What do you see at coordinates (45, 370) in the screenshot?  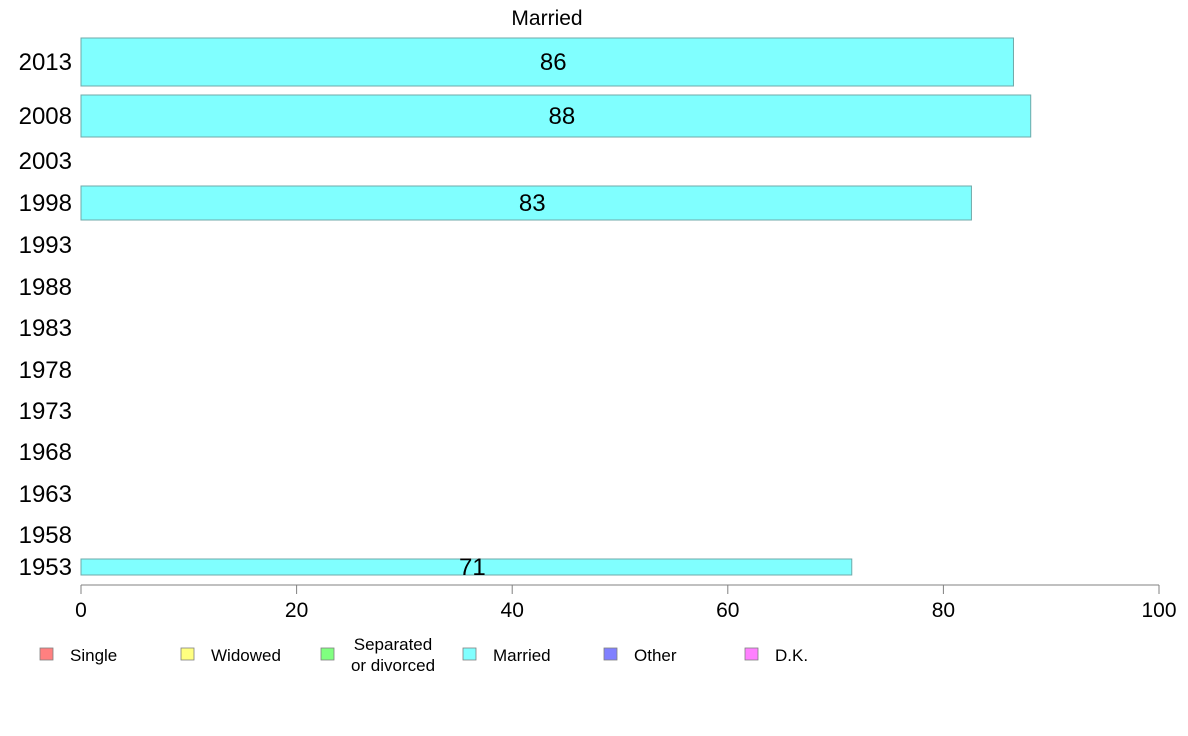 I see `category-label-1978: 1978` at bounding box center [45, 370].